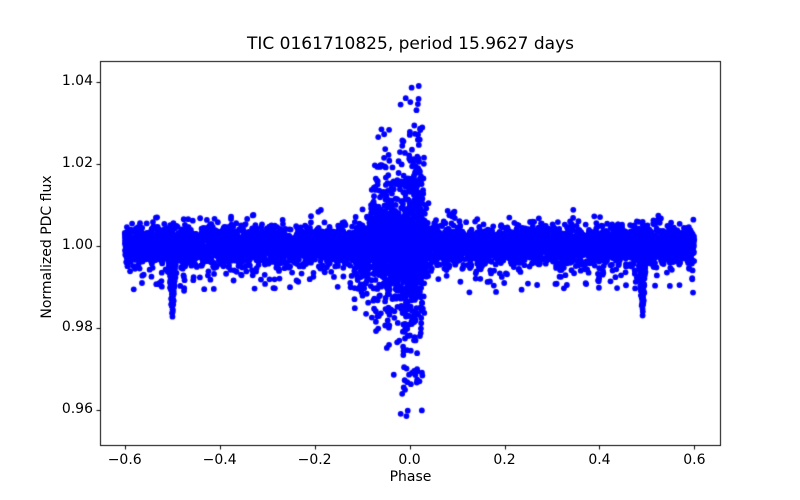  What do you see at coordinates (409, 460) in the screenshot?
I see `x-tick-label: 0.0` at bounding box center [409, 460].